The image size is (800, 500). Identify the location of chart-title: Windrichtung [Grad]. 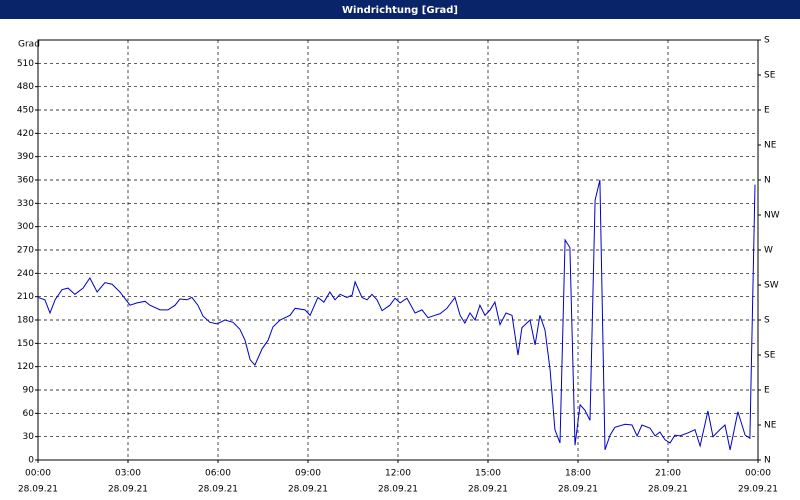
(400, 10).